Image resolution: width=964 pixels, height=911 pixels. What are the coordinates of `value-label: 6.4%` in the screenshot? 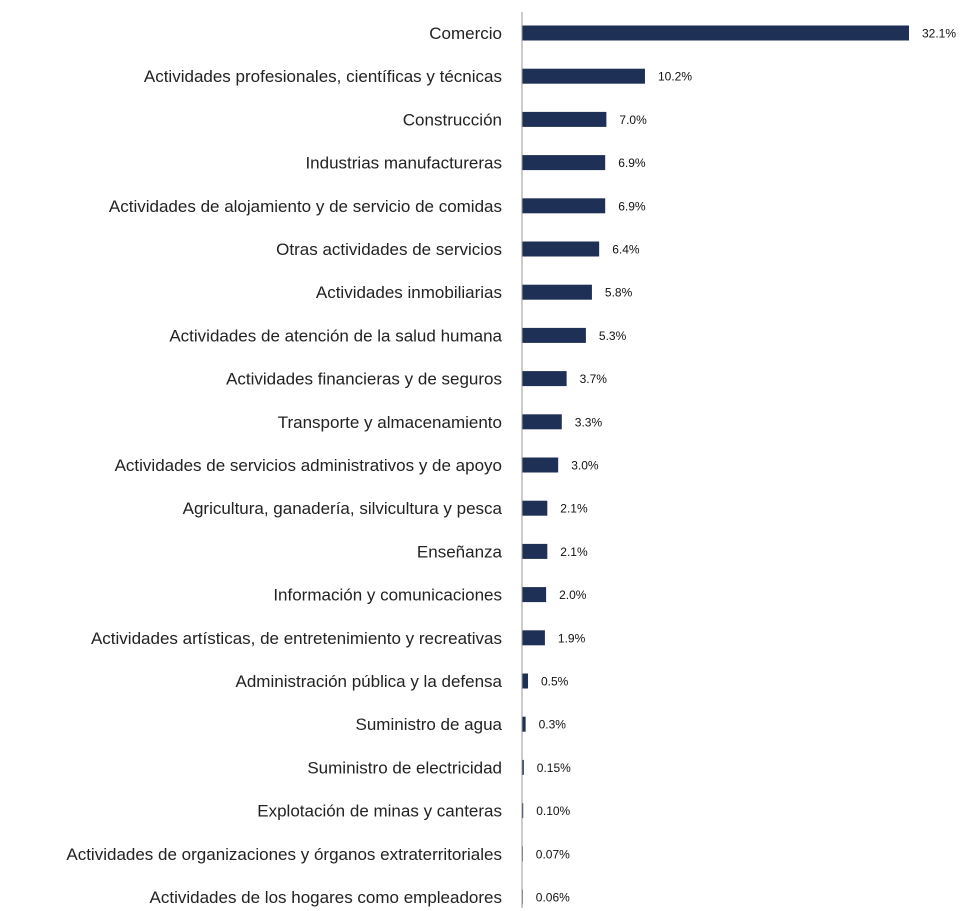 It's located at (626, 250).